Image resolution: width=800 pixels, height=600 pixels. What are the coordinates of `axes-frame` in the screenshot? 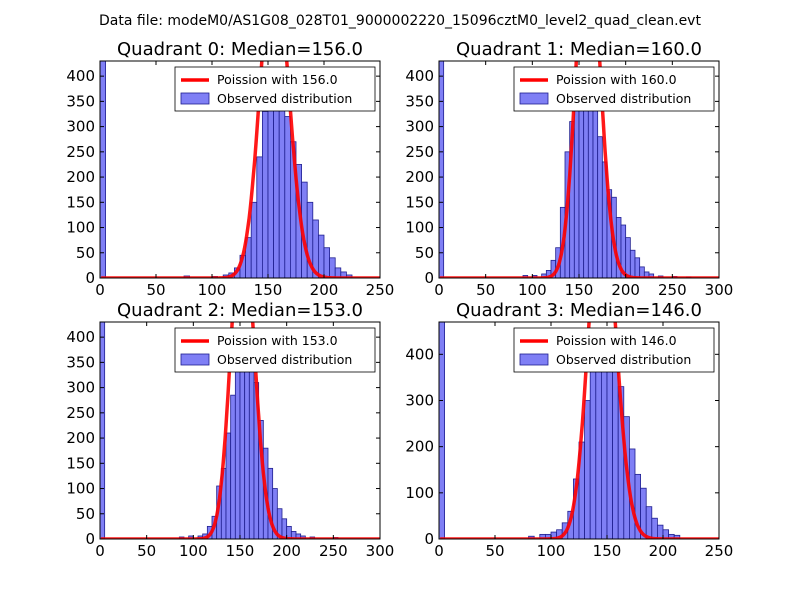 It's located at (240, 169).